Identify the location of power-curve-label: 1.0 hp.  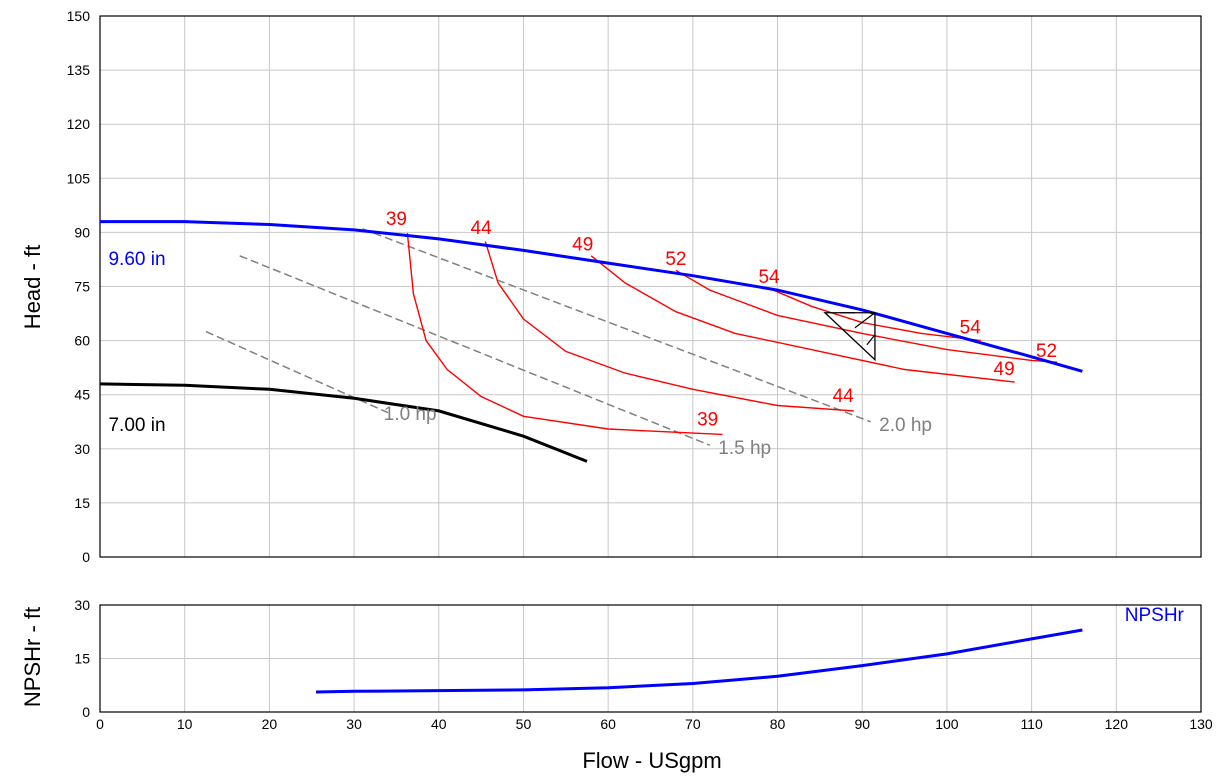
(410, 414).